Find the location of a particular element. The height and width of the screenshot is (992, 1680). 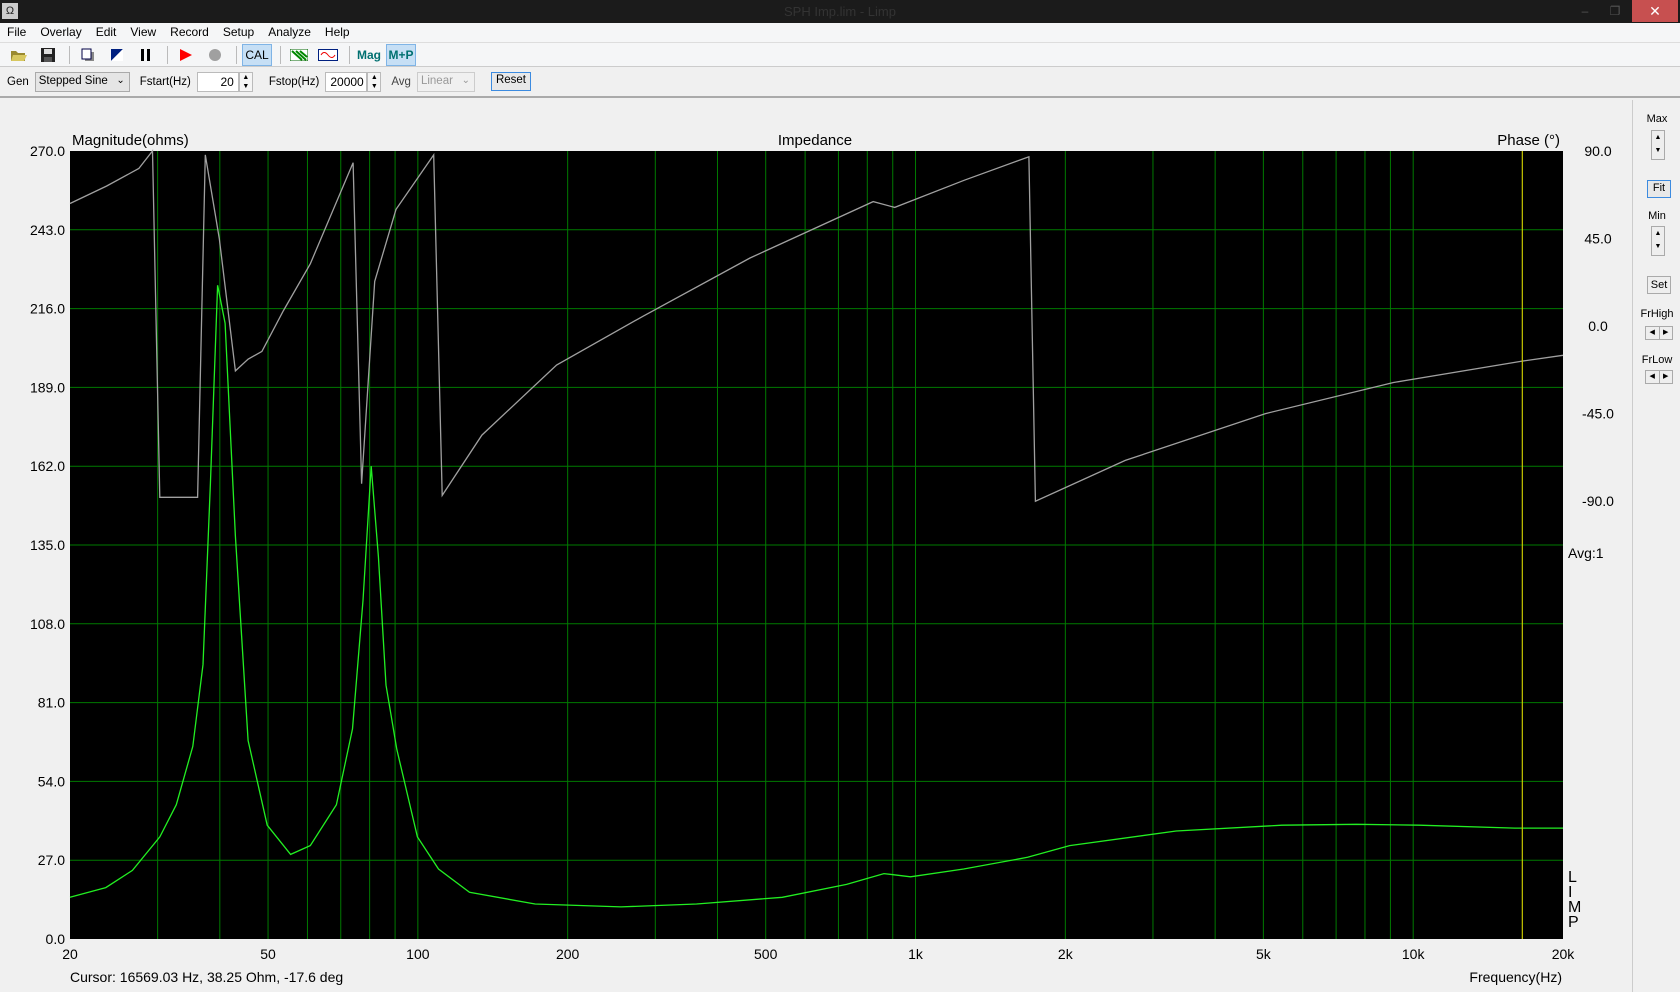

y2-axis-label: Phase (°) is located at coordinates (1528, 140).